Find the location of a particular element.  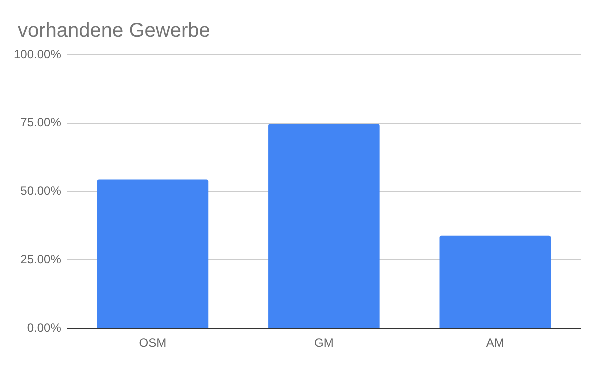

y-tick-label: 100.00% is located at coordinates (38, 54).